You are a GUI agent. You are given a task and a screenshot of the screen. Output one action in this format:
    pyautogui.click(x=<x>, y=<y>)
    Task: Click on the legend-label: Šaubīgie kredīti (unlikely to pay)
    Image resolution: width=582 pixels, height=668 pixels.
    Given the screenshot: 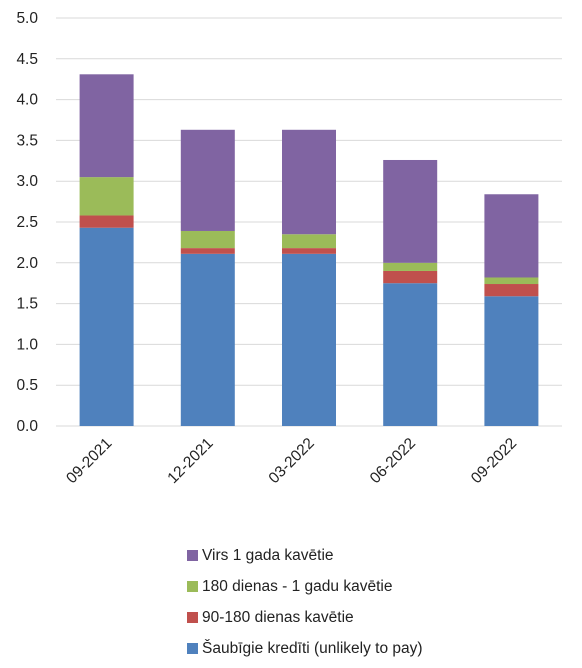 What is the action you would take?
    pyautogui.click(x=312, y=648)
    